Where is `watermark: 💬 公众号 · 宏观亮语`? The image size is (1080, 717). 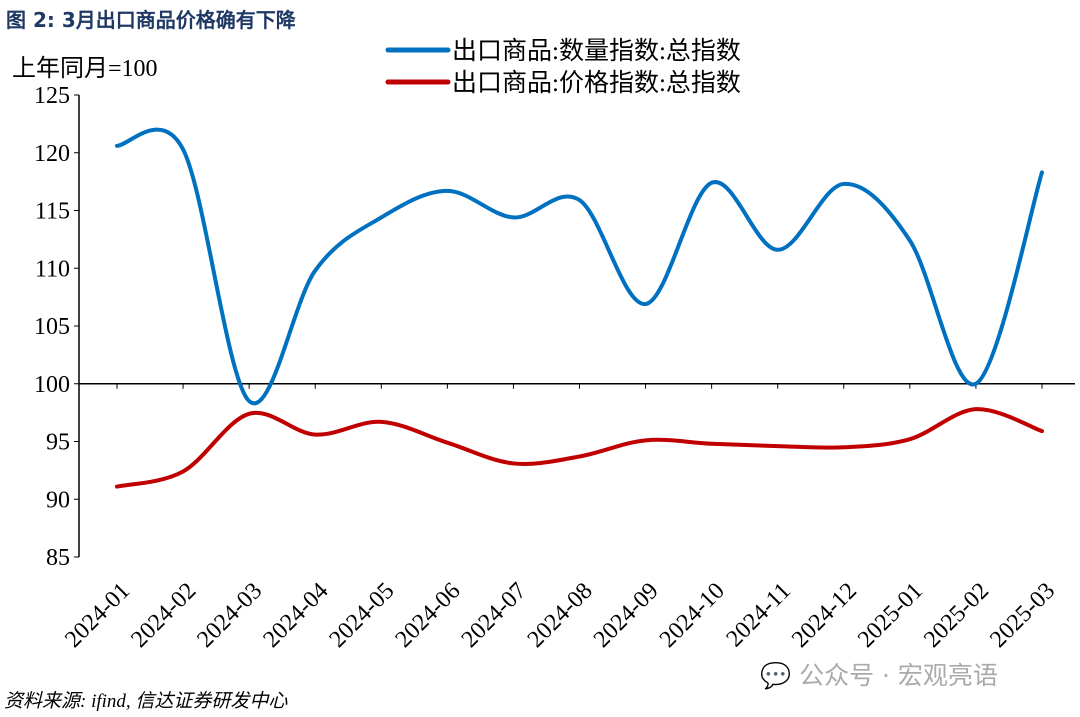 watermark: 💬 公众号 · 宏观亮语 is located at coordinates (879, 674).